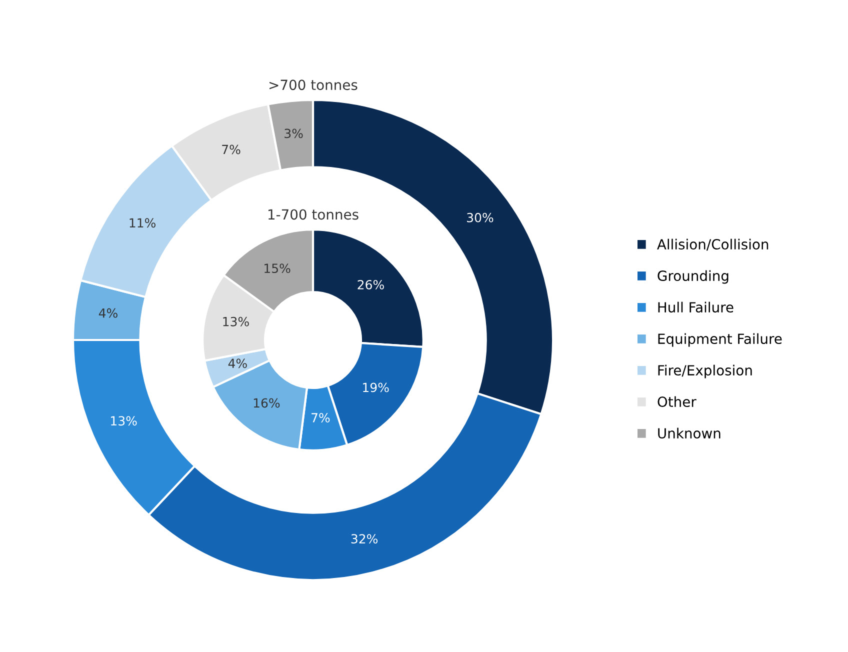  What do you see at coordinates (480, 217) in the screenshot?
I see `data-label: 30%` at bounding box center [480, 217].